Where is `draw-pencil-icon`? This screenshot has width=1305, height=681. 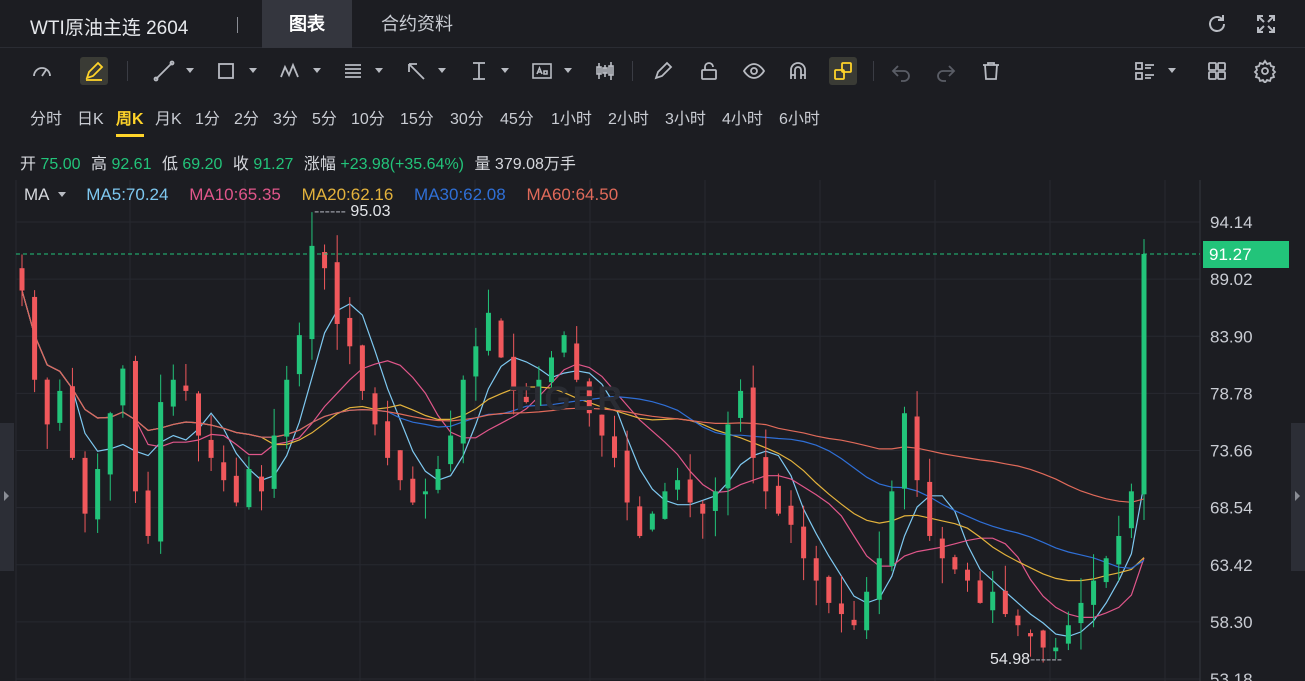 draw-pencil-icon is located at coordinates (94, 71).